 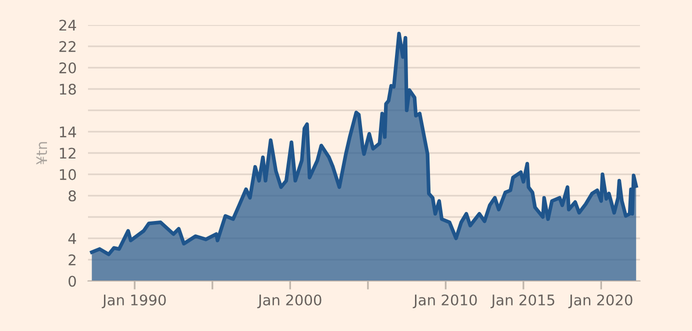 I want to click on y-tick-label: 12, so click(x=68, y=153).